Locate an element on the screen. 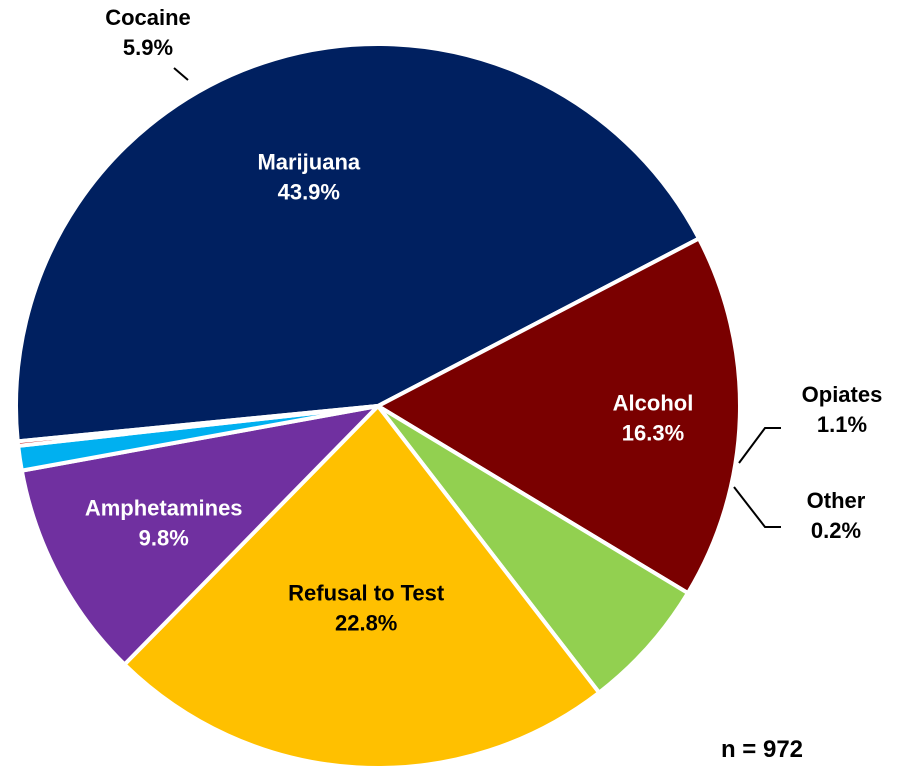 The image size is (898, 772). slice-name-marijuana: Marijuana is located at coordinates (308, 162).